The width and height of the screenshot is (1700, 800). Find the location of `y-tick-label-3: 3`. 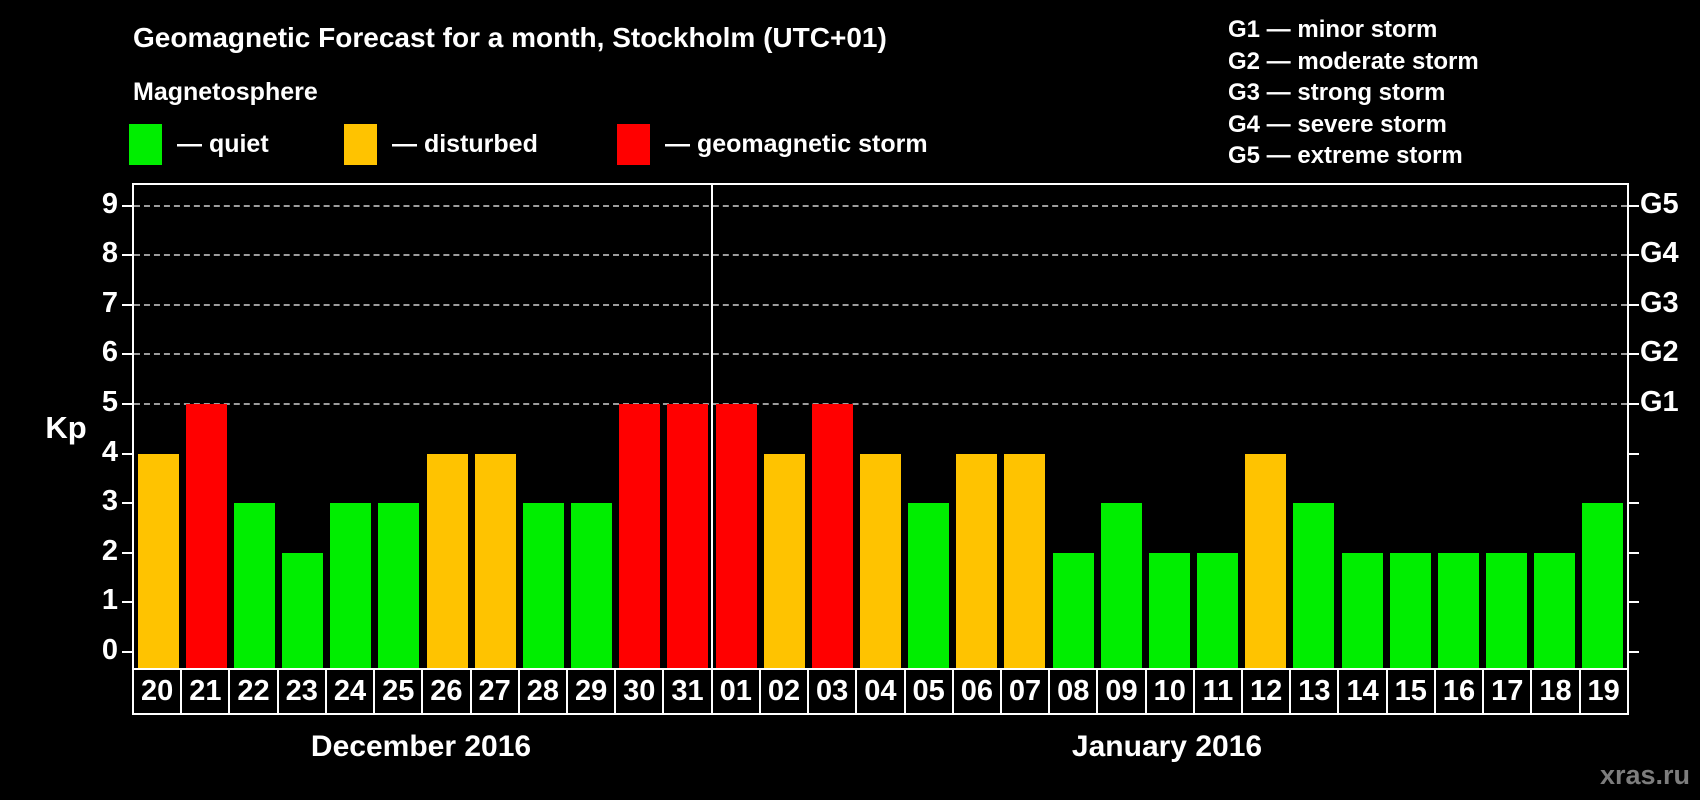

y-tick-label-3: 3 is located at coordinates (109, 501).